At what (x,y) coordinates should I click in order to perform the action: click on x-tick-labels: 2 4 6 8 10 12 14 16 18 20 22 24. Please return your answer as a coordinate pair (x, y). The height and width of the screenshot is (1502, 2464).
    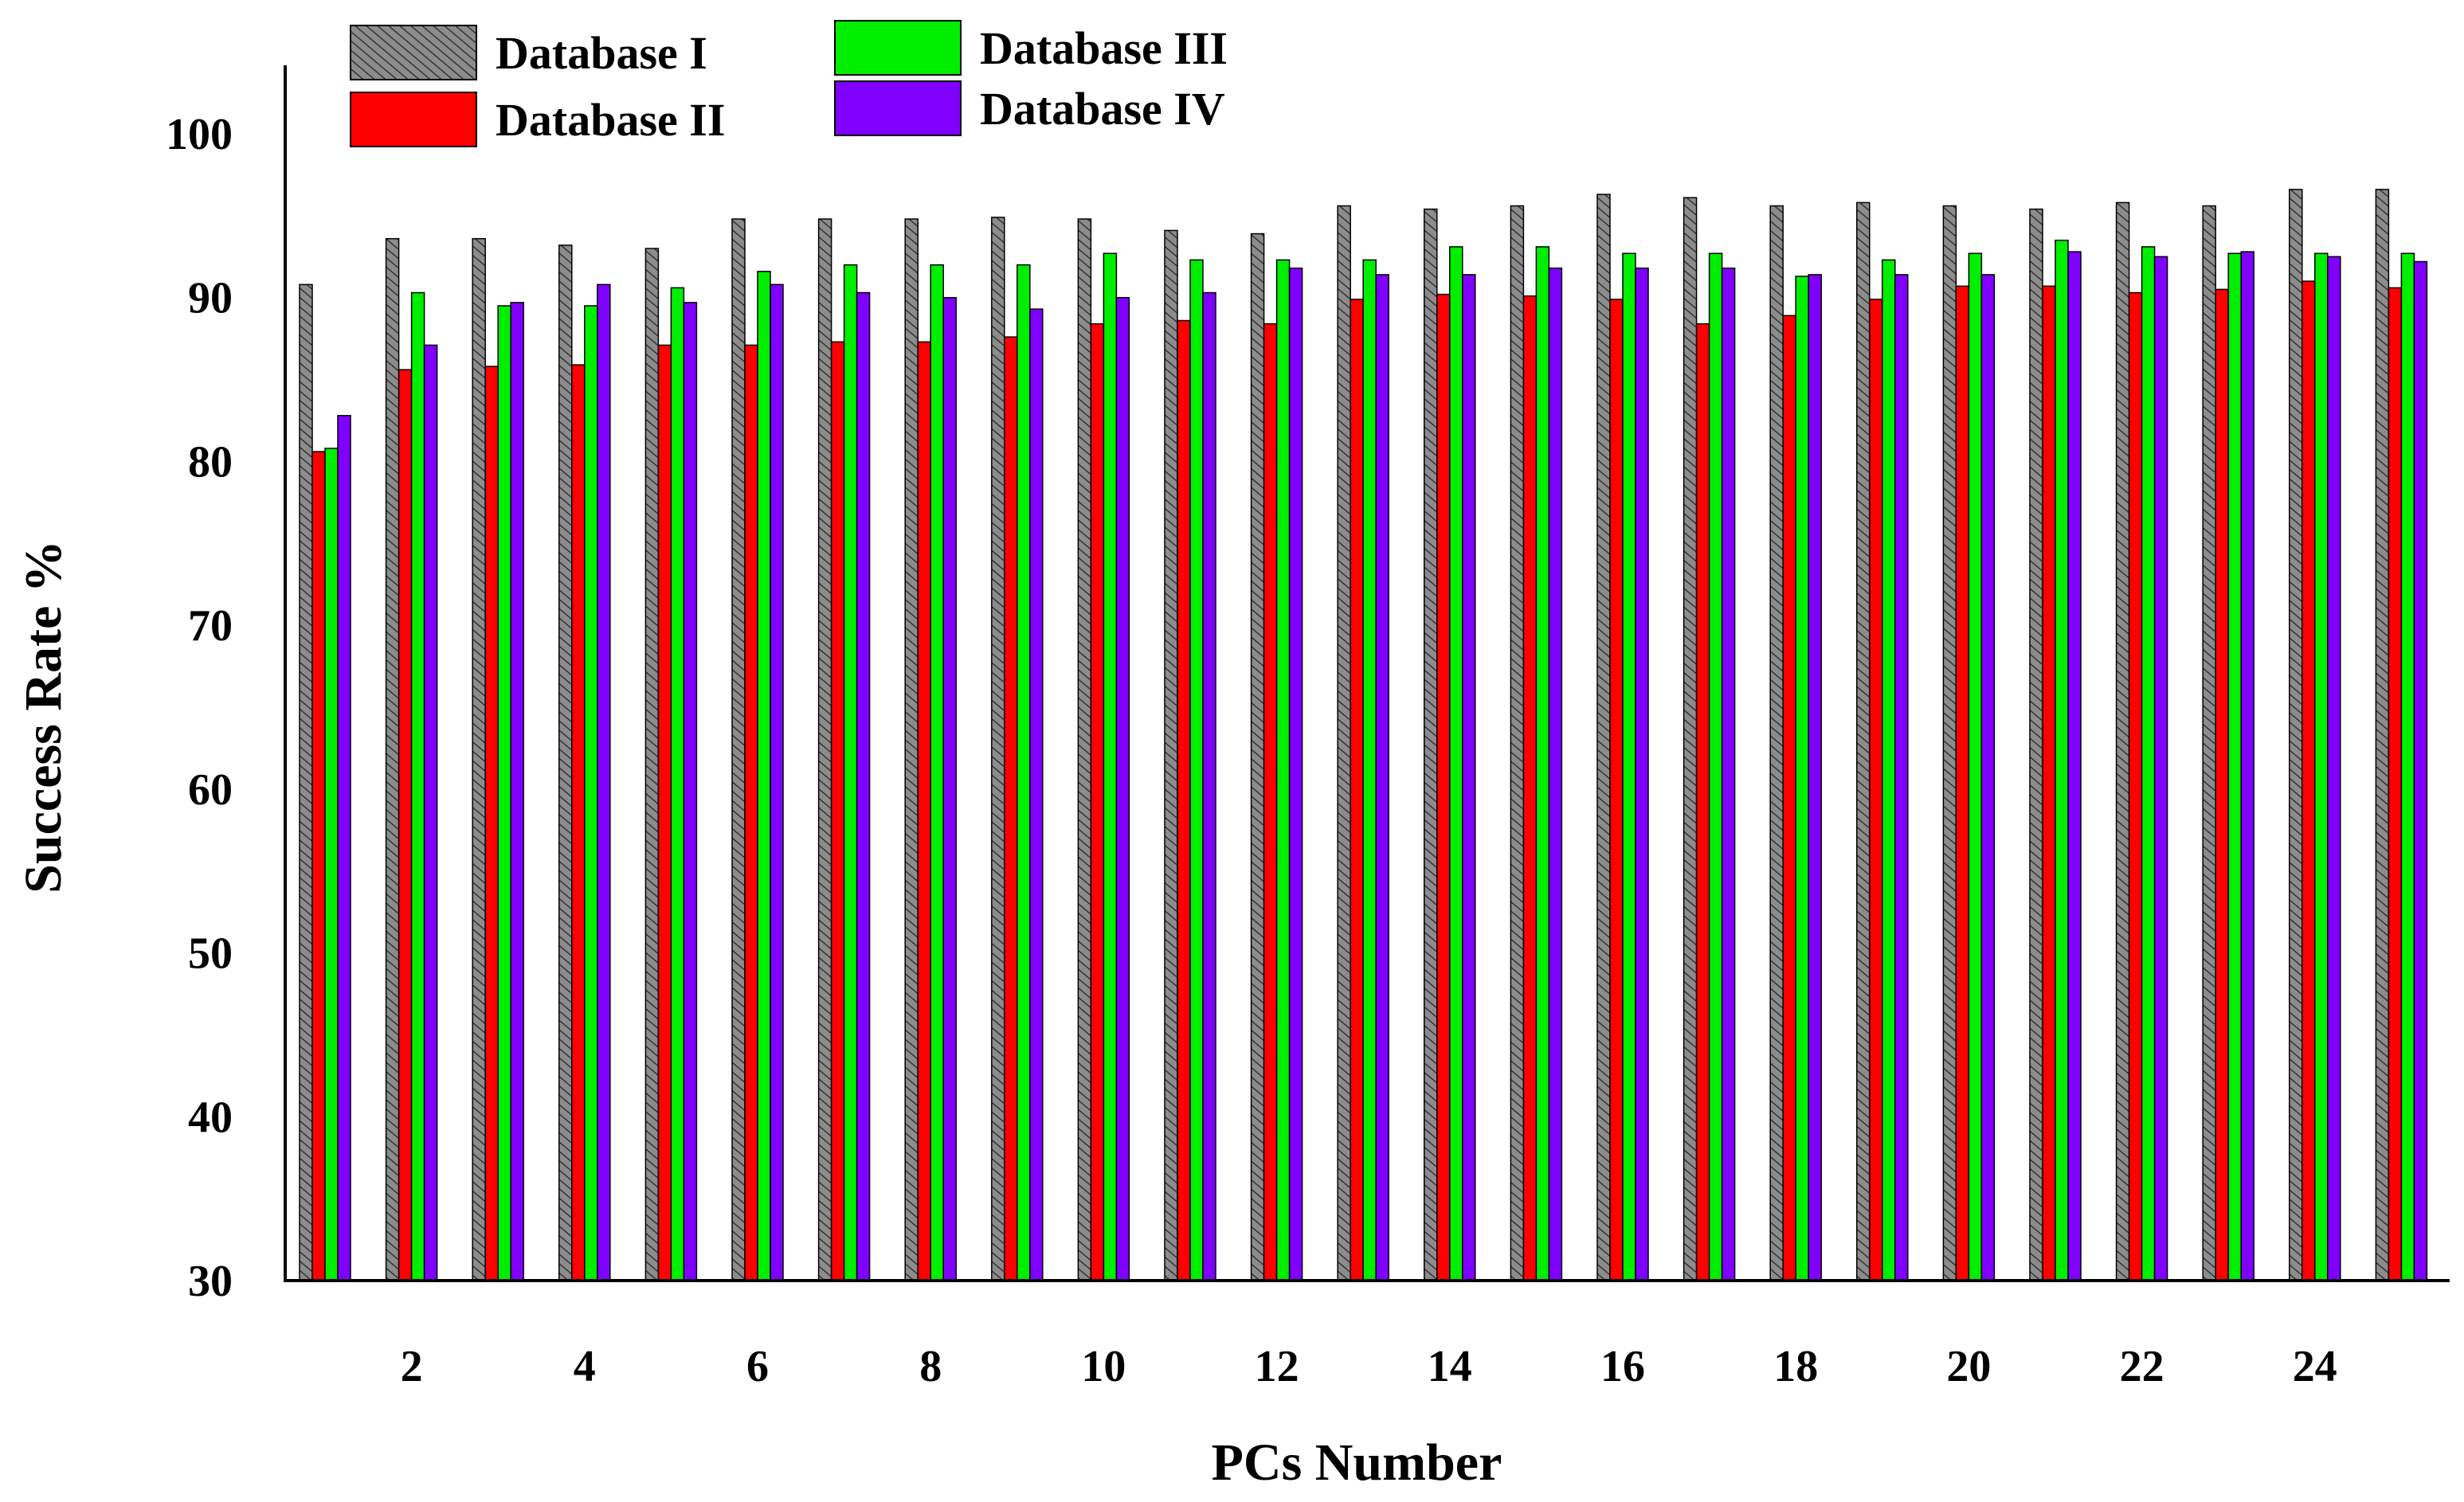
    Looking at the image, I should click on (1369, 1366).